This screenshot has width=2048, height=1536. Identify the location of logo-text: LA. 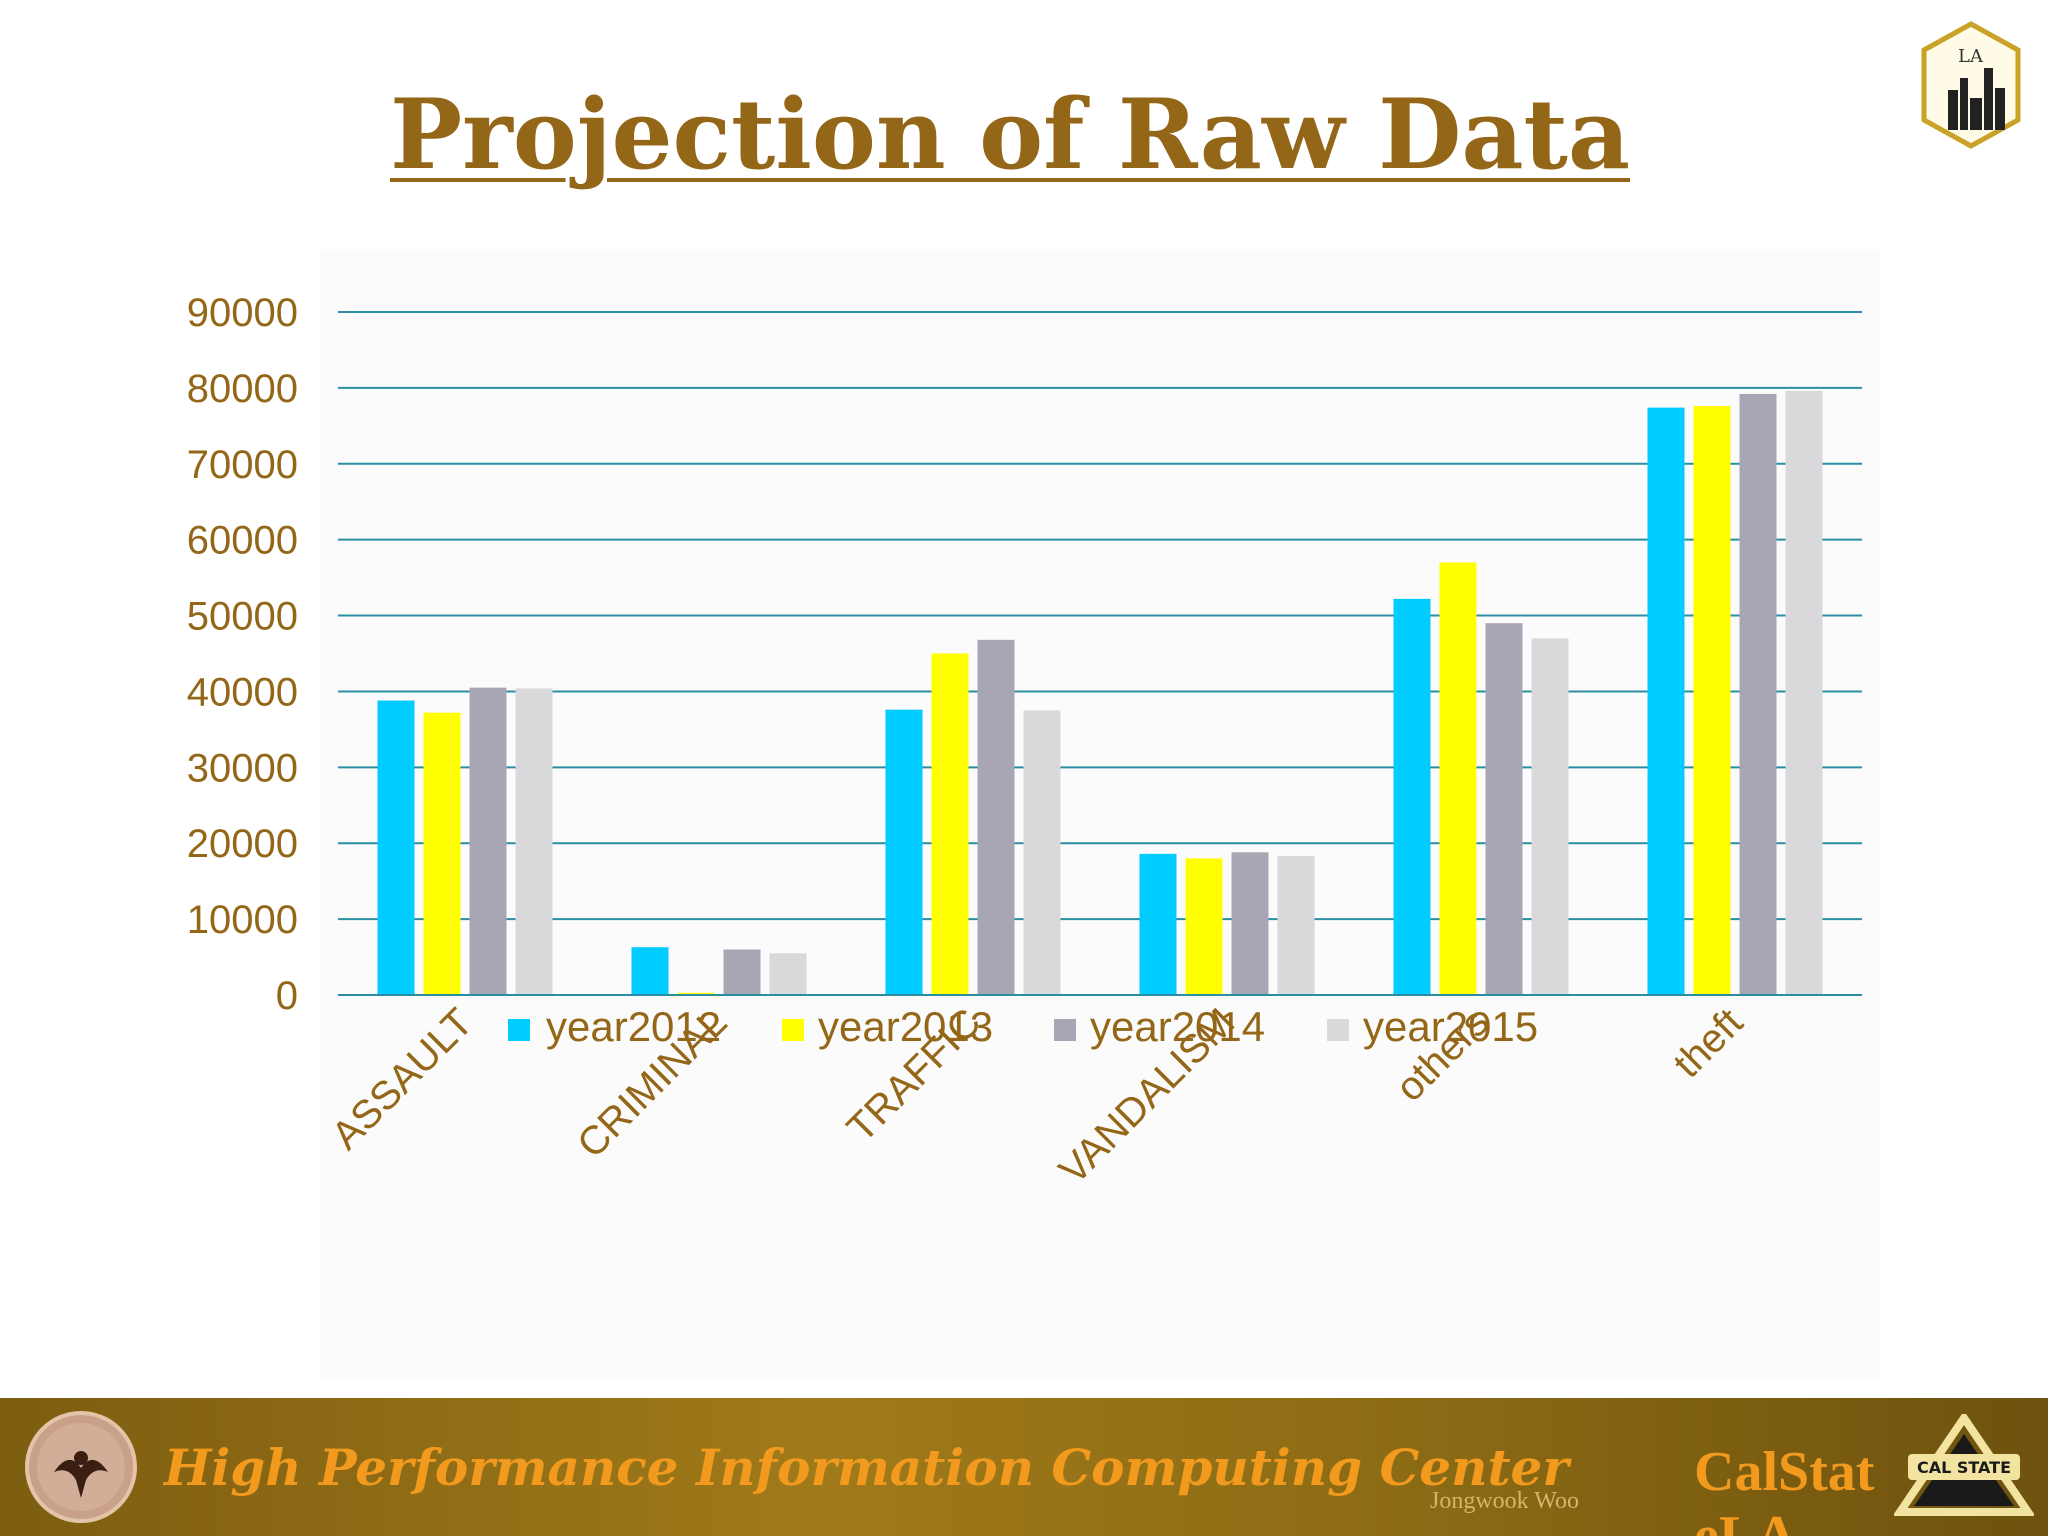
(1971, 56).